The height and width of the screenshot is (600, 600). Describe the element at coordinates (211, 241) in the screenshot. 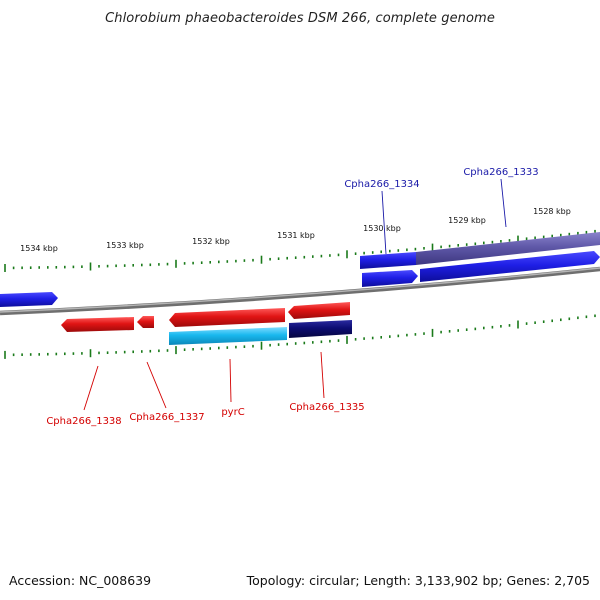

I see `tick-label-1532: 1532 kbp` at that location.